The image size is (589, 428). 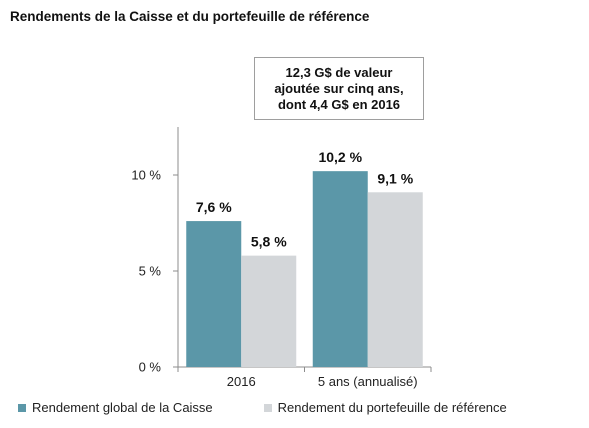 I want to click on bar-reference-5-ans, so click(x=395, y=279).